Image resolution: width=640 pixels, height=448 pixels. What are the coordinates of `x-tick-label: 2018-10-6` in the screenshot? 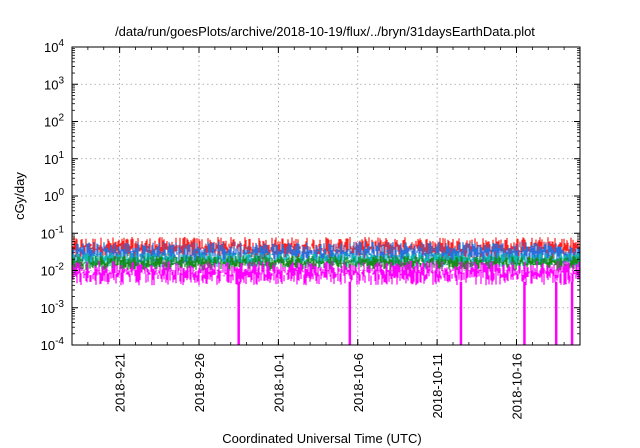 It's located at (358, 382).